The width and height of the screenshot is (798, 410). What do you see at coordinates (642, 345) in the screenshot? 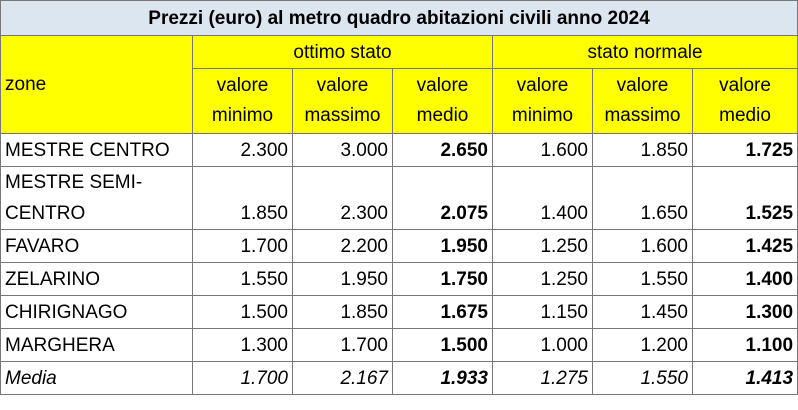
I see `price-cell: 1.200` at bounding box center [642, 345].